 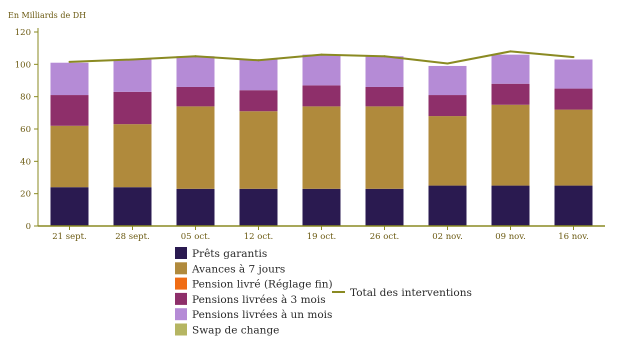 I want to click on legend-label: Swap de change, so click(x=235, y=331).